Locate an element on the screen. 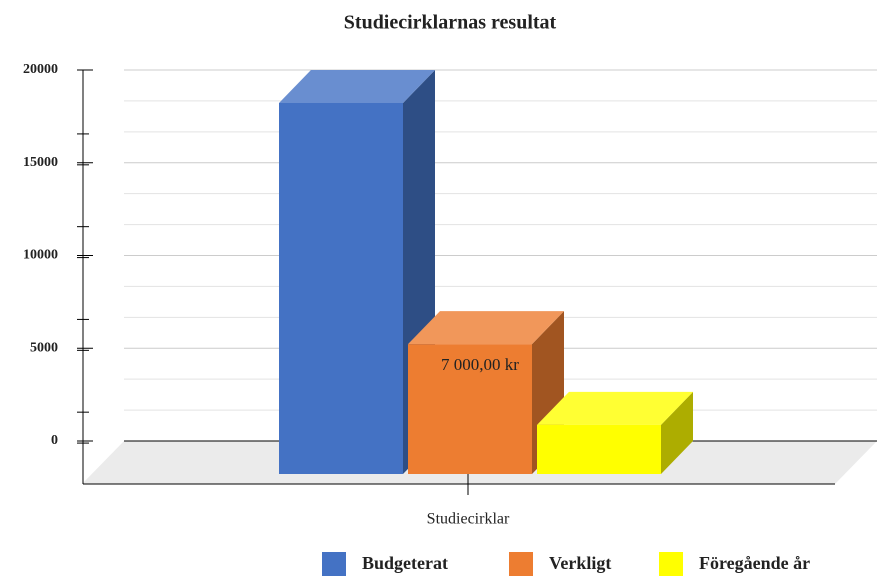 The image size is (877, 578). y-tick-label: 10000 is located at coordinates (40, 255).